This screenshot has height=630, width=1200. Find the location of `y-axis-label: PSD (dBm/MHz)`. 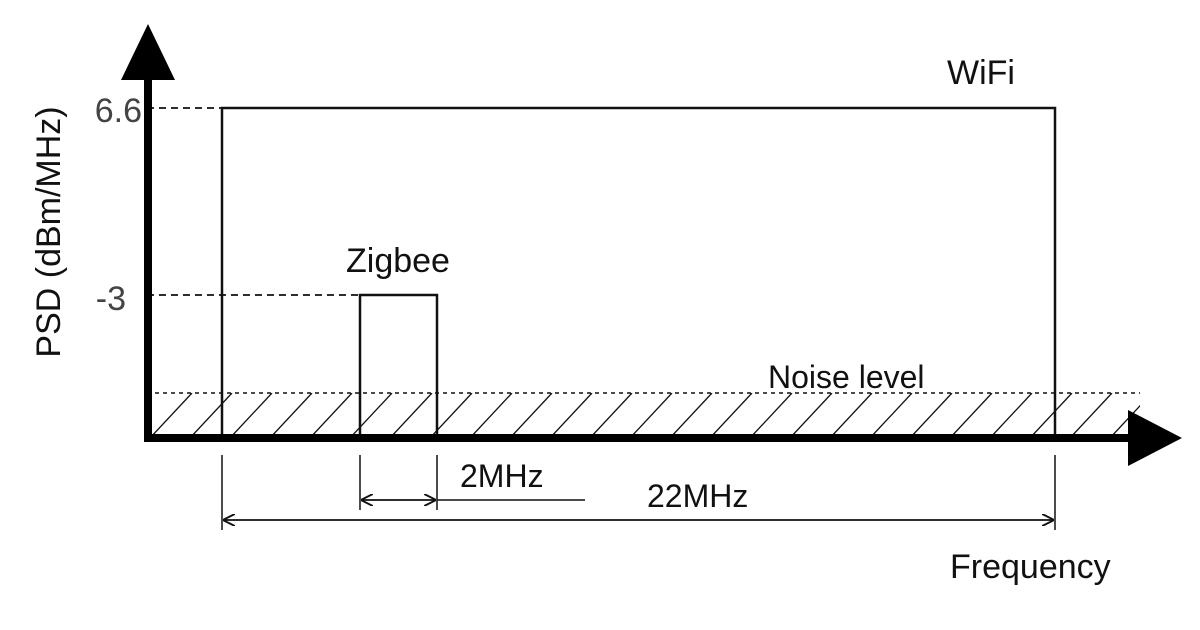

y-axis-label: PSD (dBm/MHz) is located at coordinates (49, 231).